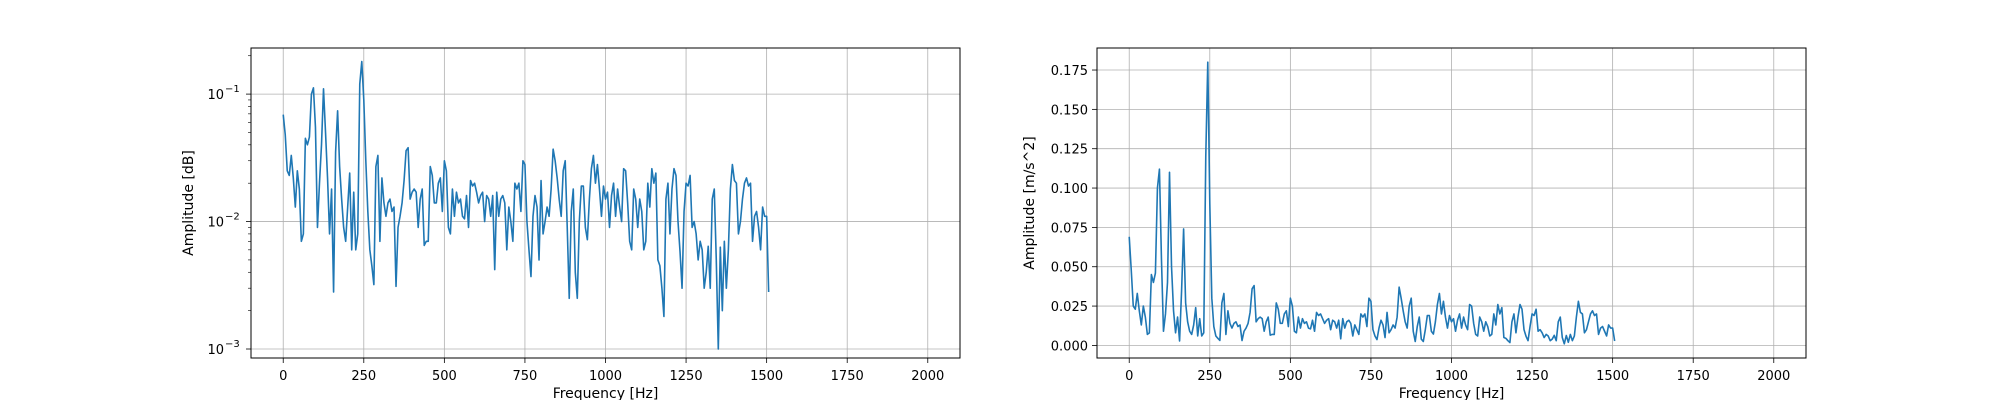 Image resolution: width=2000 pixels, height=400 pixels. I want to click on y-tick-label: 0.100, so click(1069, 189).